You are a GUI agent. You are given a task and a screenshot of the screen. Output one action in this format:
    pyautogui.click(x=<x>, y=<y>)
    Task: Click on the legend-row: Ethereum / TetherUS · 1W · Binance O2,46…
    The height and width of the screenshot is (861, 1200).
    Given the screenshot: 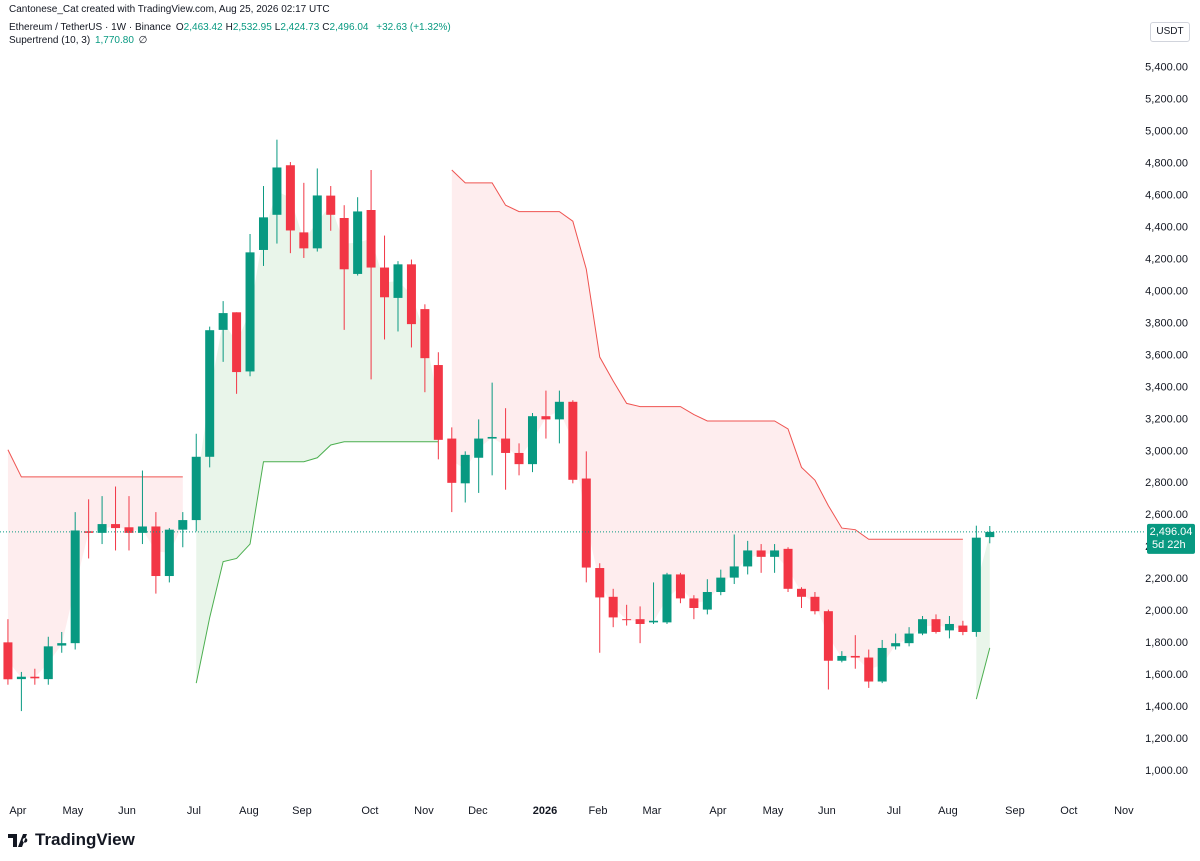 What is the action you would take?
    pyautogui.click(x=231, y=27)
    